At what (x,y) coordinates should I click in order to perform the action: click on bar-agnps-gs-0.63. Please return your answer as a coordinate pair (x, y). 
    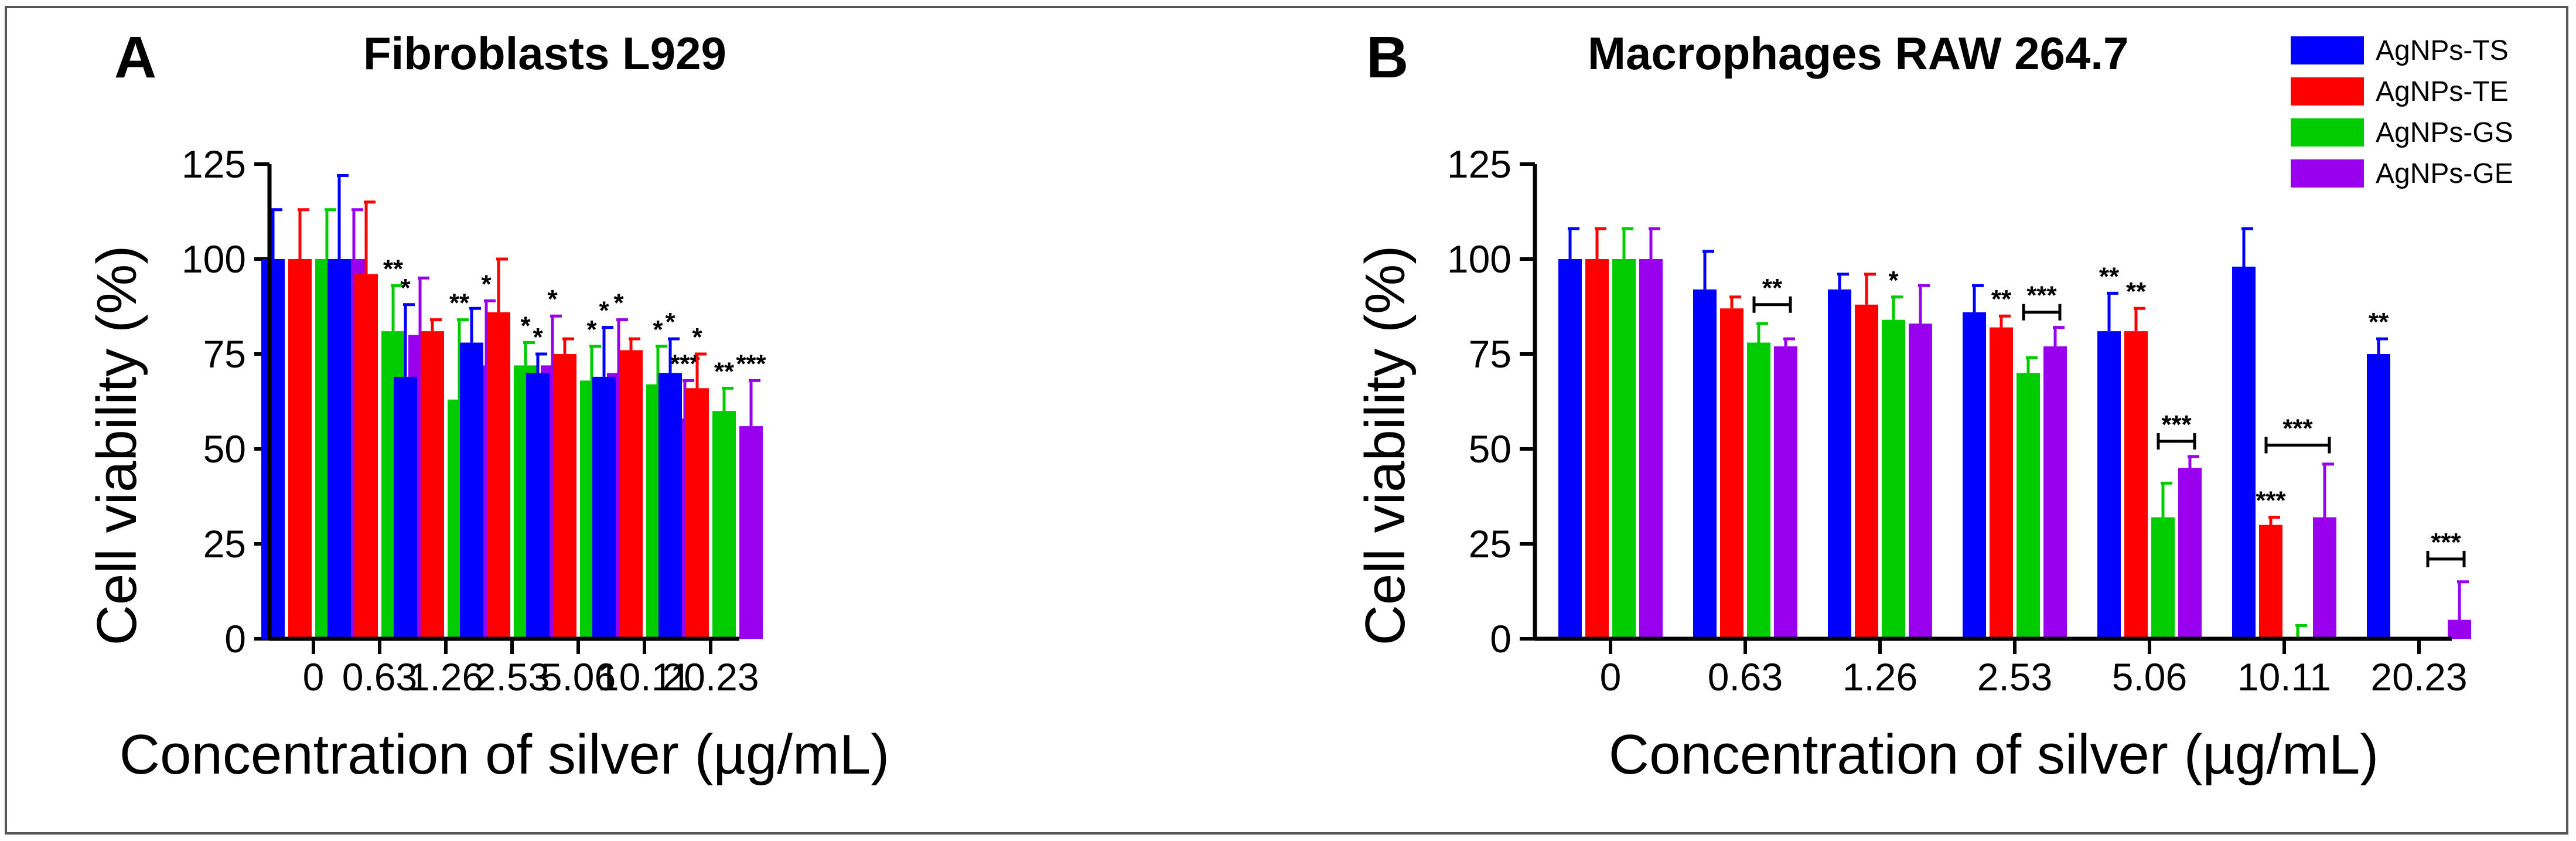
    Looking at the image, I should click on (1759, 490).